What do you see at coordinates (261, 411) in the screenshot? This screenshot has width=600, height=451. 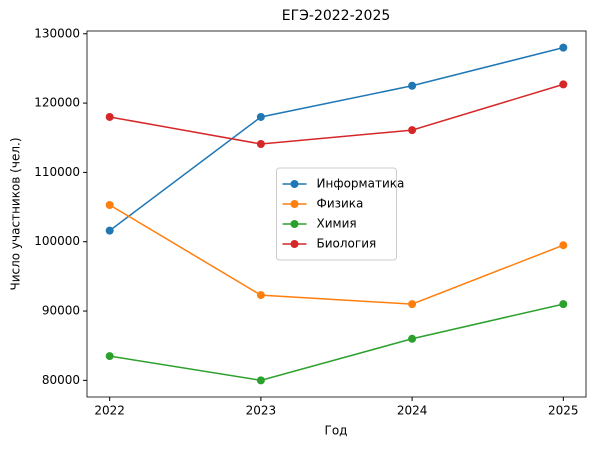 I see `x-tick-label: 2023` at bounding box center [261, 411].